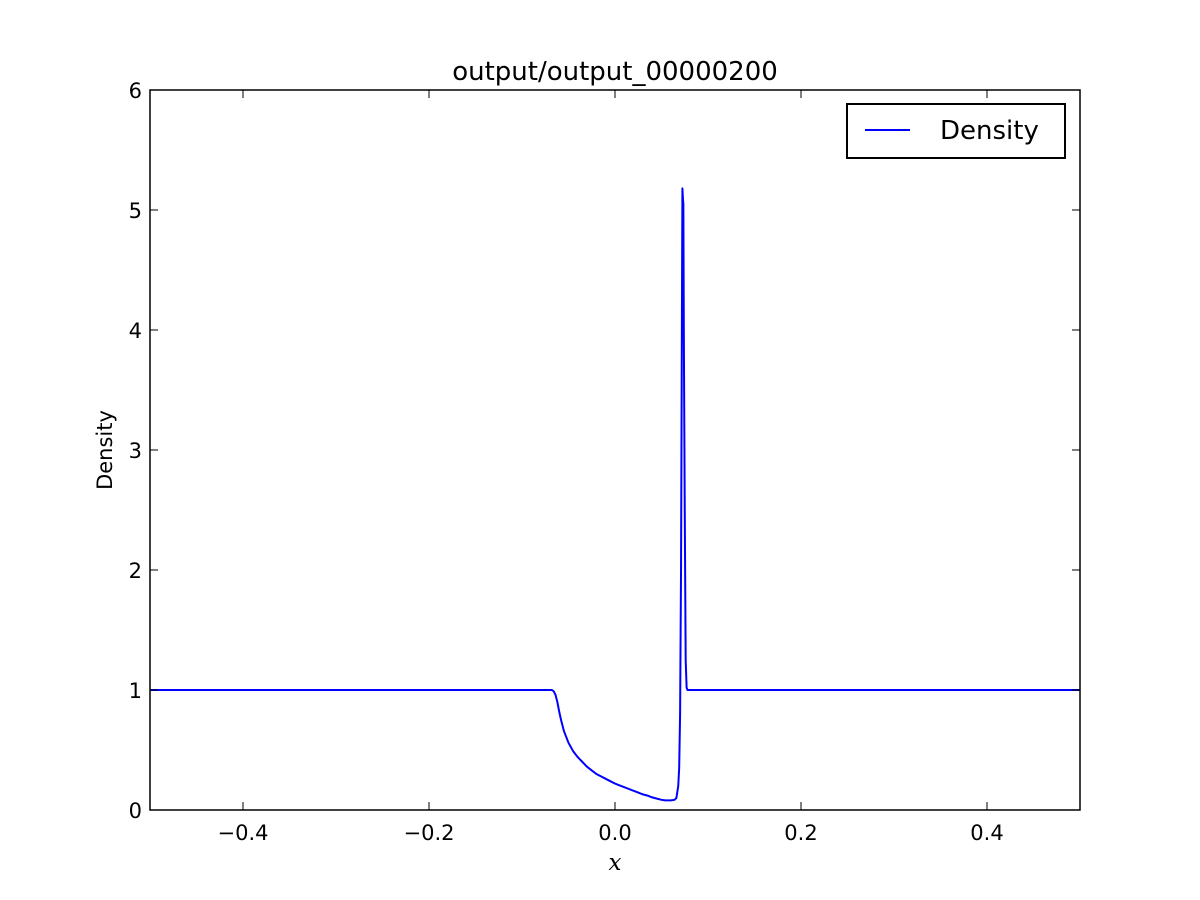  I want to click on x-tick-label: −0.2, so click(429, 833).